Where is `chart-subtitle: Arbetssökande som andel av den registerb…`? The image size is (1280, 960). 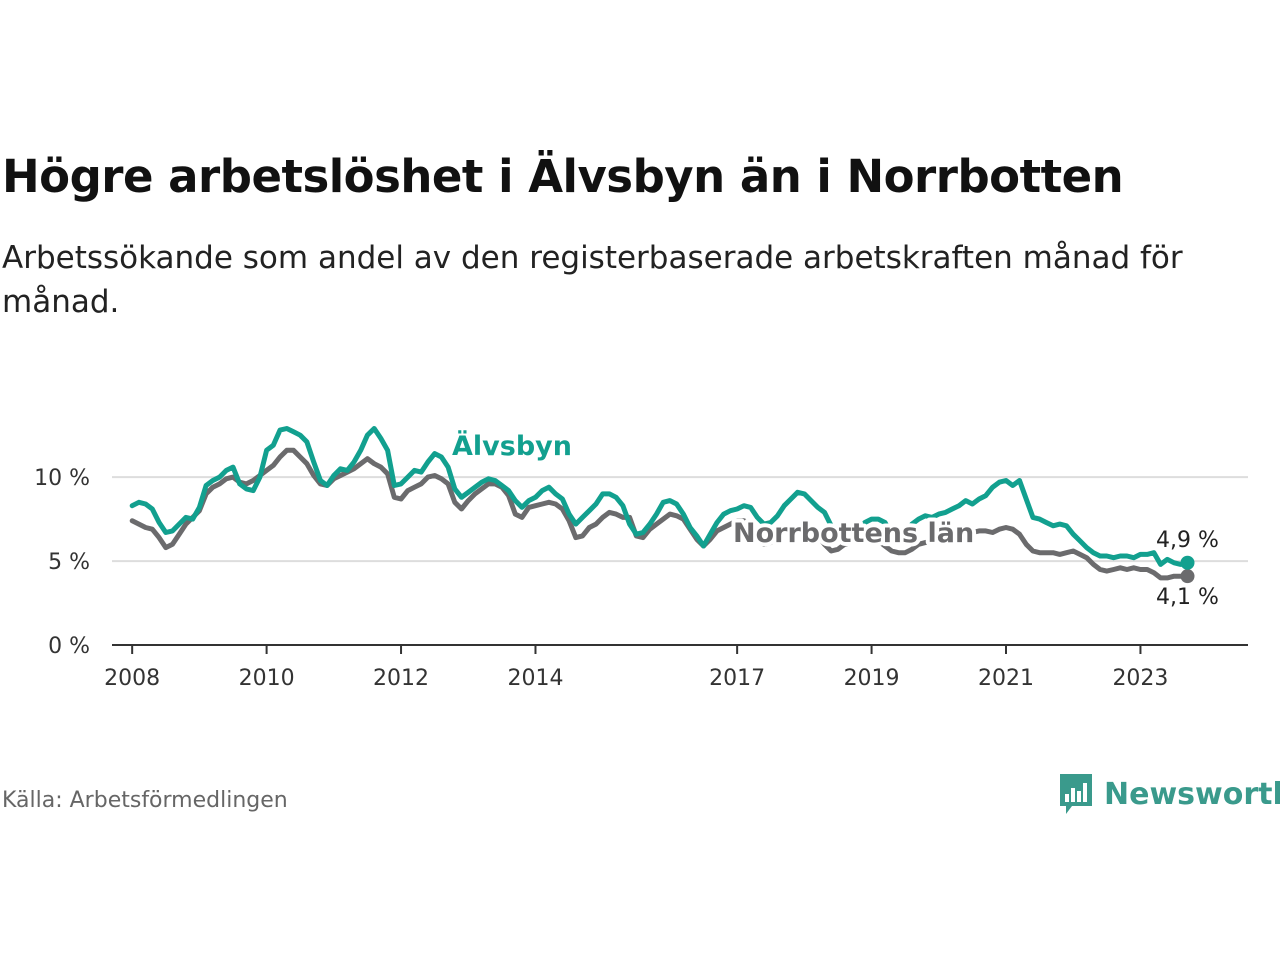
chart-subtitle: Arbetssökande som andel av den registerb… is located at coordinates (592, 280).